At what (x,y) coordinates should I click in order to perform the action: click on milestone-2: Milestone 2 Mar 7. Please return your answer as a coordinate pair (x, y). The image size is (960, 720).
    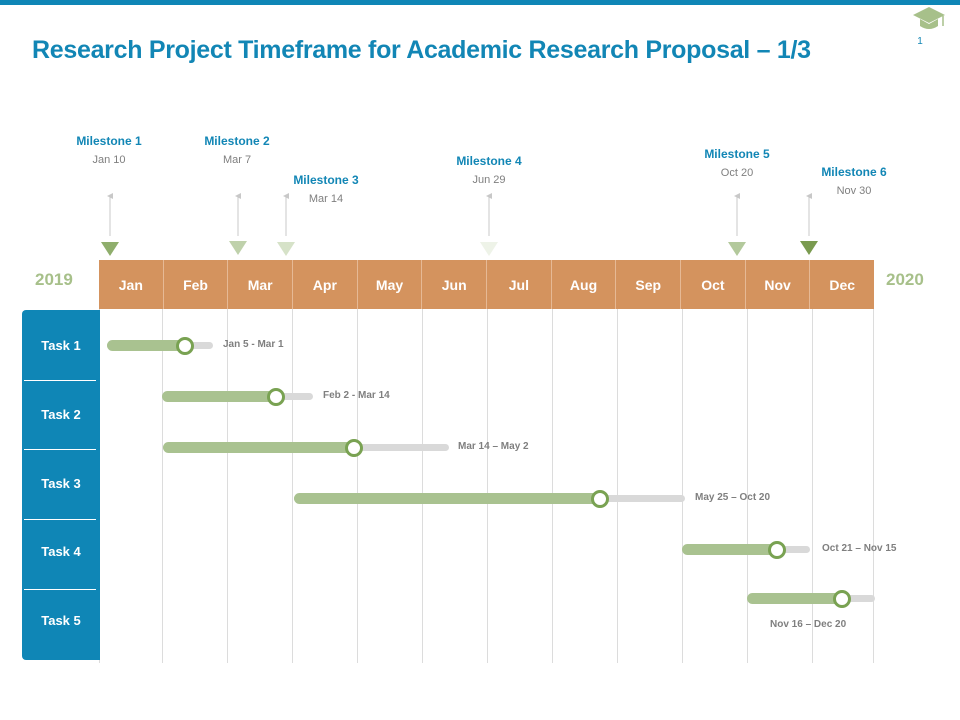
    Looking at the image, I should click on (237, 150).